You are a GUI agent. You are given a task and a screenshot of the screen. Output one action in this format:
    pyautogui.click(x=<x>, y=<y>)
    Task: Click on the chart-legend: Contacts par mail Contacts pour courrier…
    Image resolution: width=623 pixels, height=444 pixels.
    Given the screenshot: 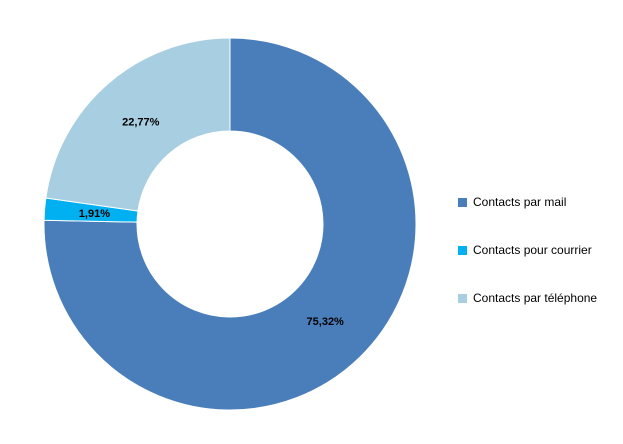 What is the action you would take?
    pyautogui.click(x=527, y=250)
    